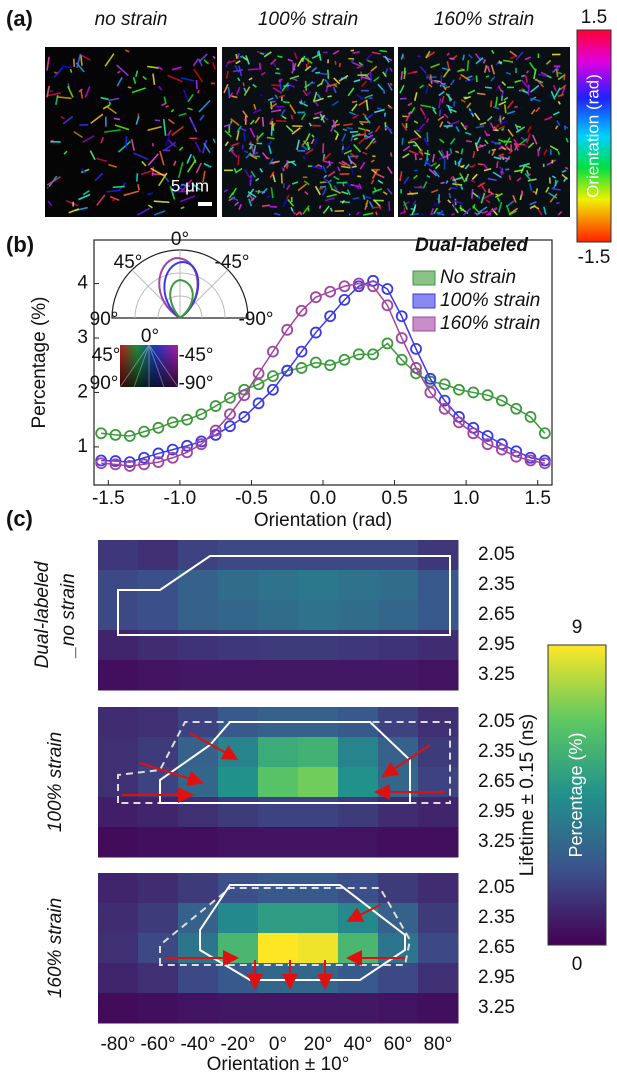 The image size is (617, 1076). I want to click on row-label: 3.25, so click(496, 1007).